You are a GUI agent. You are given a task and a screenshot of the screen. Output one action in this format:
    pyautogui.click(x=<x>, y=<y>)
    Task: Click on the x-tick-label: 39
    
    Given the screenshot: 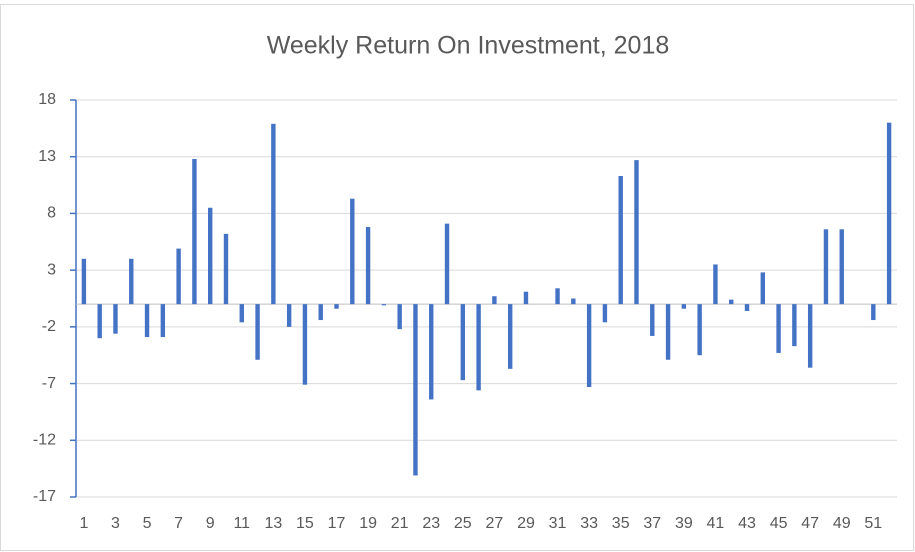 What is the action you would take?
    pyautogui.click(x=684, y=523)
    